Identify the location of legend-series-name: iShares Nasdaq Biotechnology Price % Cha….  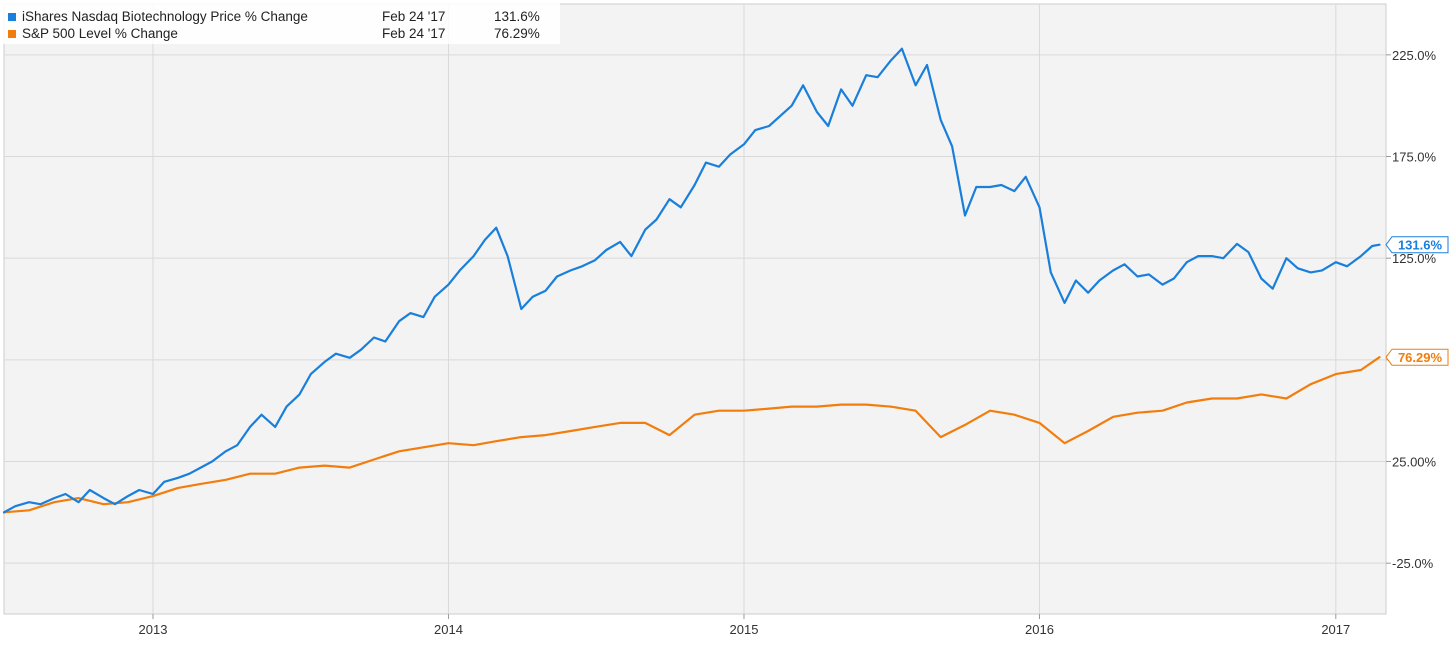
(165, 16).